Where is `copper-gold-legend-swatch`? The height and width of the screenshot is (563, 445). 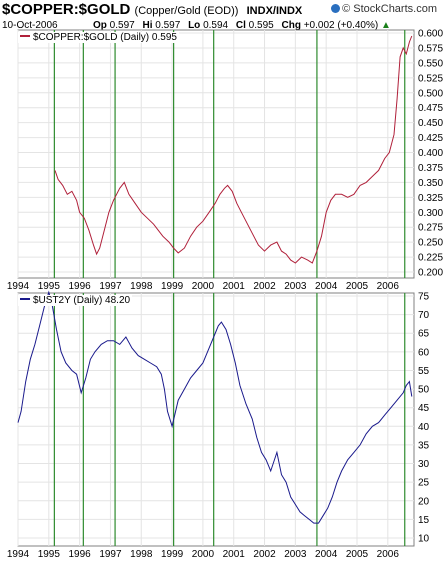 copper-gold-legend-swatch is located at coordinates (25, 36).